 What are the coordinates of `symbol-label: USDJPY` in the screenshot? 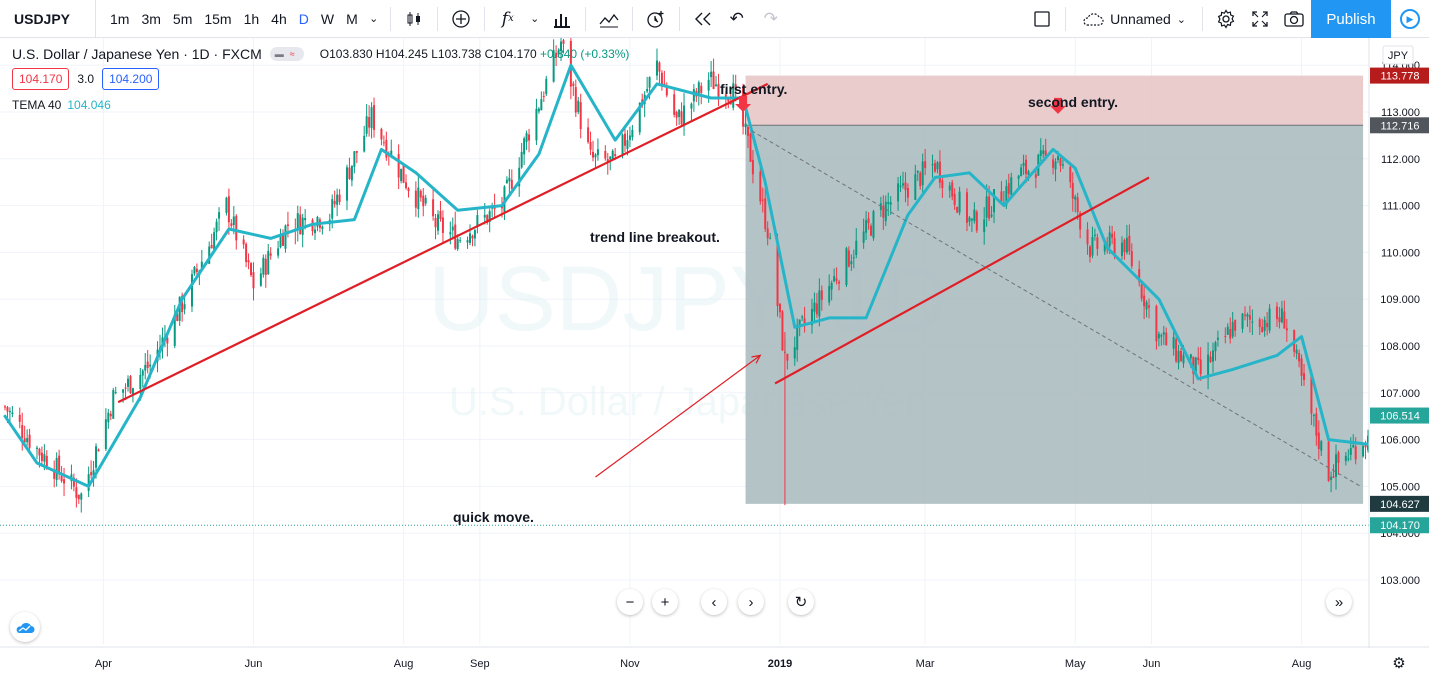 It's located at (42, 18).